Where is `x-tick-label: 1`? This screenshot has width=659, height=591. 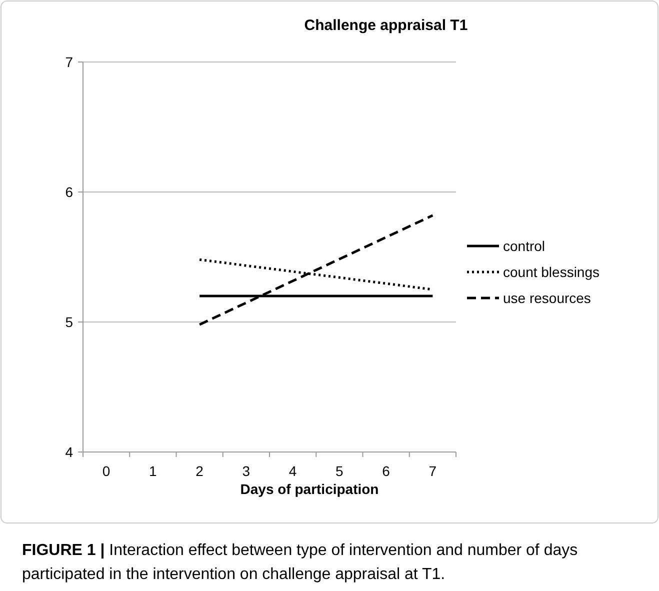 x-tick-label: 1 is located at coordinates (153, 471).